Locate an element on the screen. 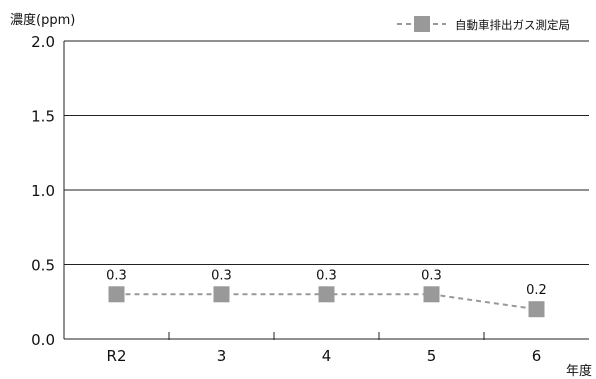 This screenshot has height=379, width=596. legend-marker is located at coordinates (422, 24).